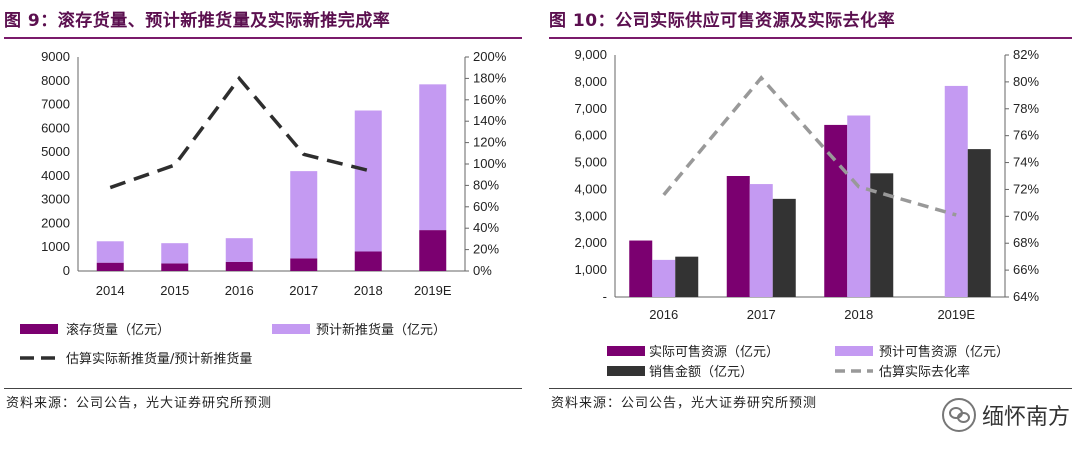 This screenshot has height=466, width=1080. Describe the element at coordinates (490, 99) in the screenshot. I see `y2-tick-label: 160%` at that location.